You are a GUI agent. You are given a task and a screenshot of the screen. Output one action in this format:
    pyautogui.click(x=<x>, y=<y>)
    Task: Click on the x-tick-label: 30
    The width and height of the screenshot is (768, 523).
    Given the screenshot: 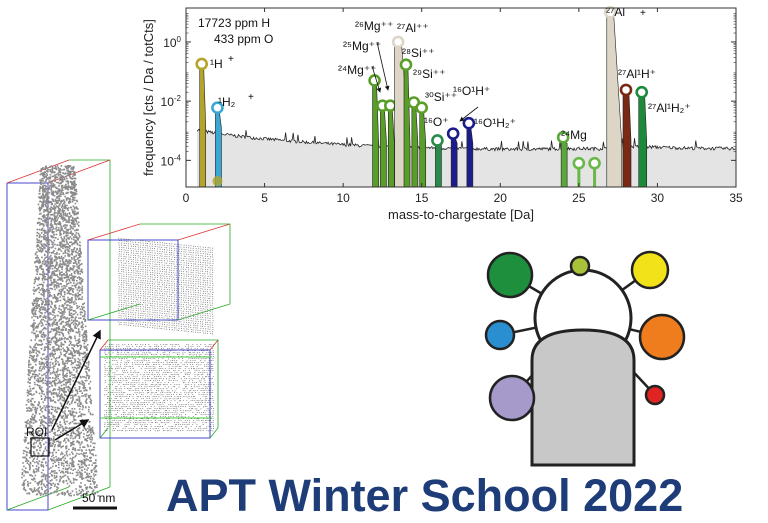 What is the action you would take?
    pyautogui.click(x=658, y=198)
    